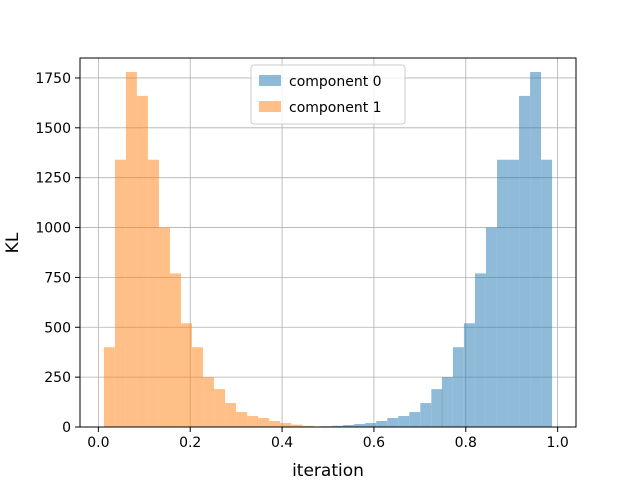 This screenshot has height=480, width=640. I want to click on x-tick-label: 0.2, so click(190, 443).